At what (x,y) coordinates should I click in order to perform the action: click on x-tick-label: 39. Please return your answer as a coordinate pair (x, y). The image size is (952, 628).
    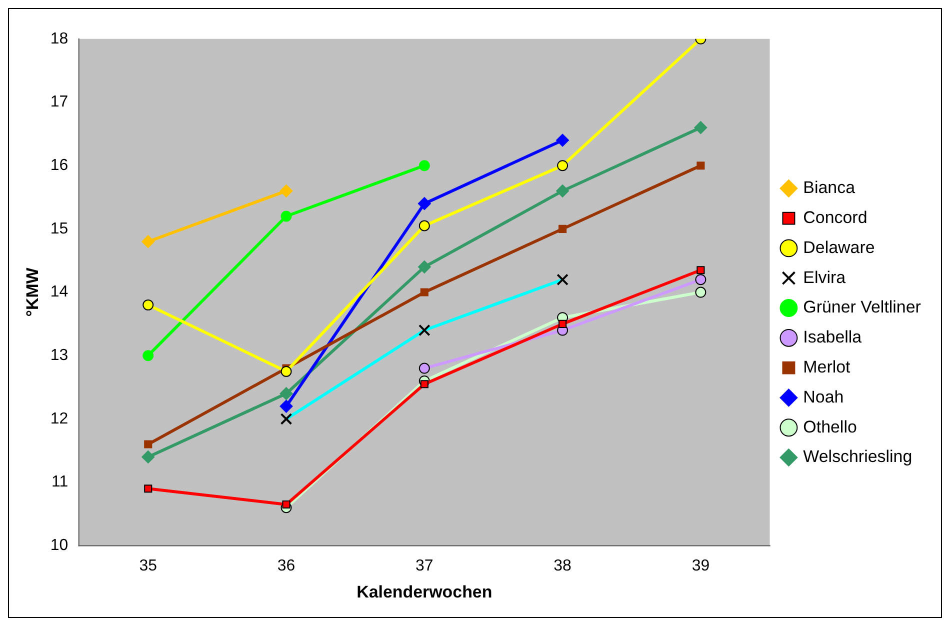
    Looking at the image, I should click on (701, 566).